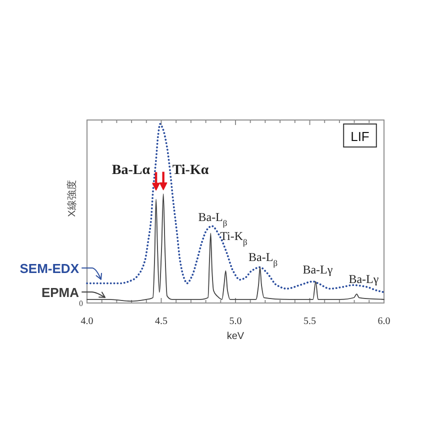 Image resolution: width=448 pixels, height=448 pixels. What do you see at coordinates (190, 170) in the screenshot?
I see `annotation: Ti-Kα` at bounding box center [190, 170].